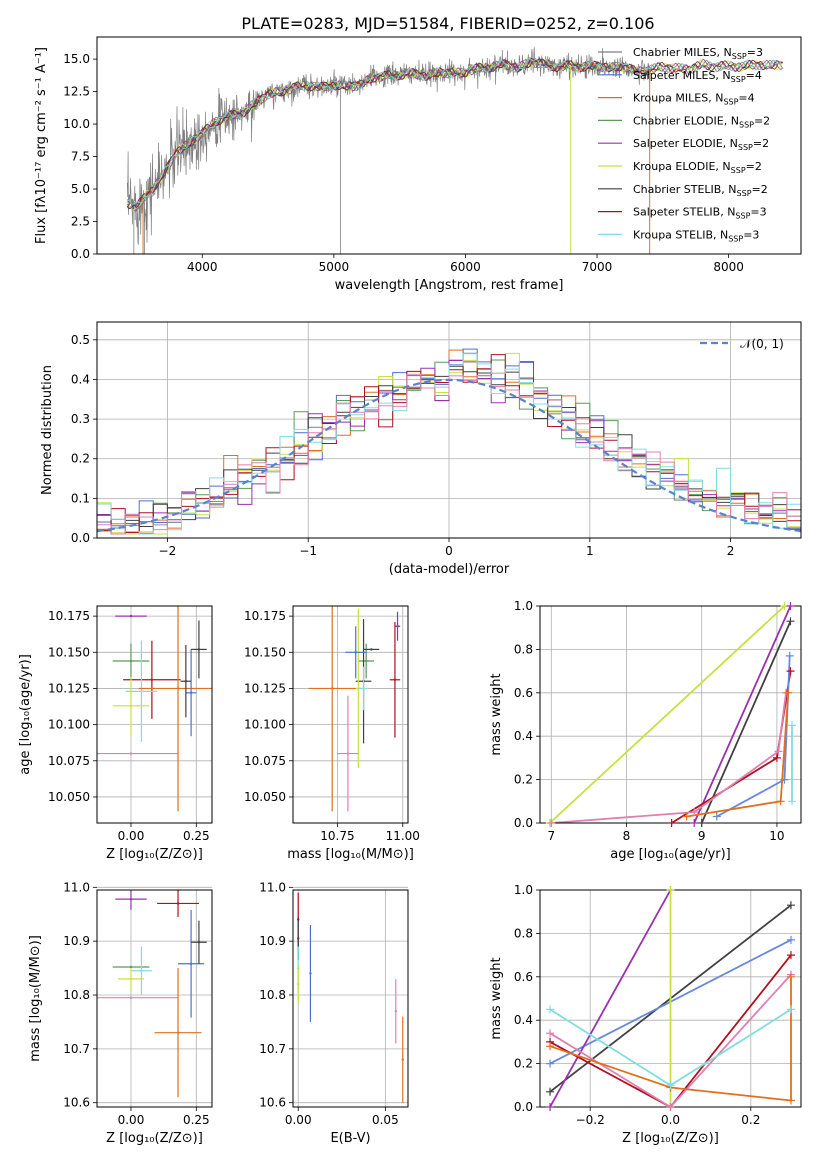 This screenshot has height=1170, width=819. What do you see at coordinates (670, 854) in the screenshot?
I see `x-axis-label: age [log₁₀(age/yr)]` at bounding box center [670, 854].